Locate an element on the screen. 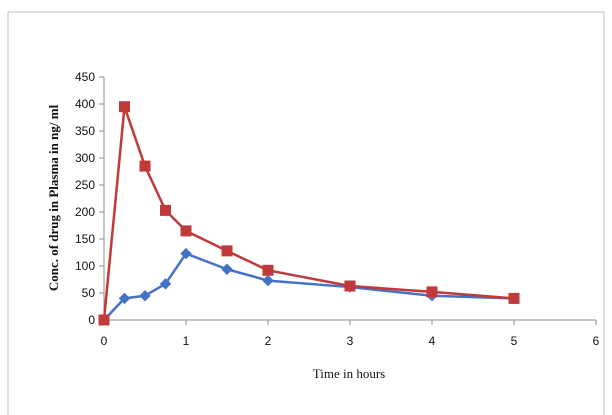 The height and width of the screenshot is (415, 612). y-tick-label: 350 is located at coordinates (85, 131).